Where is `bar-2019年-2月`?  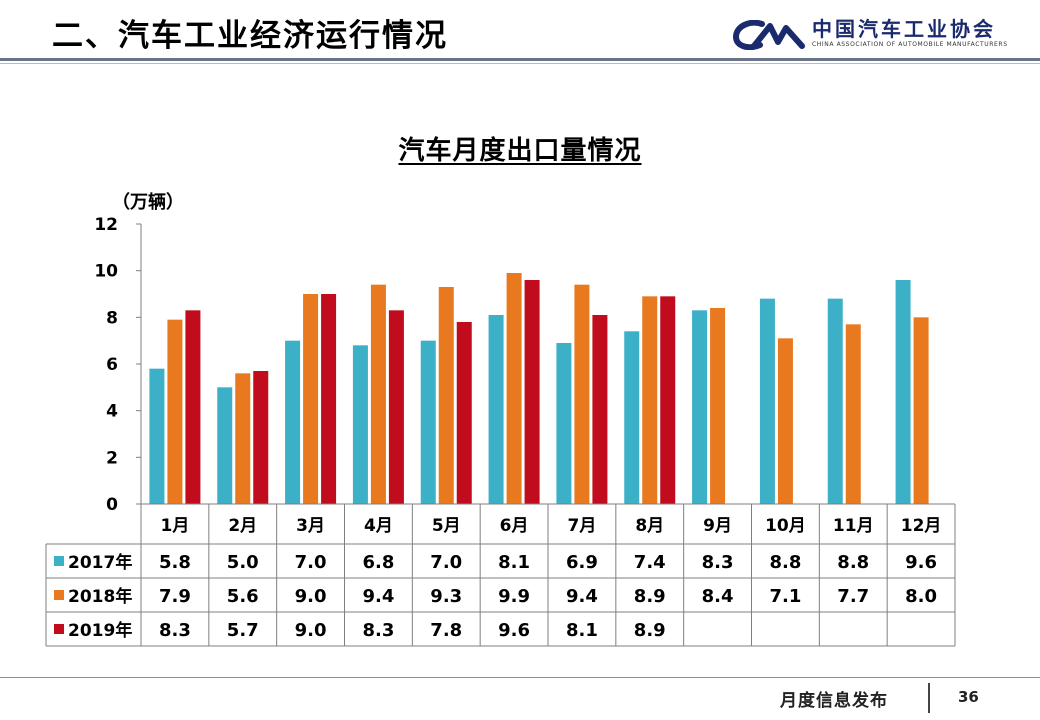
bar-2019年-2月 is located at coordinates (261, 437).